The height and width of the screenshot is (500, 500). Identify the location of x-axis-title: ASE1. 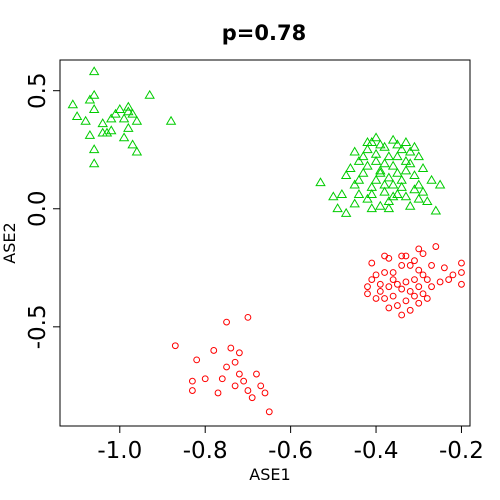
(269, 474).